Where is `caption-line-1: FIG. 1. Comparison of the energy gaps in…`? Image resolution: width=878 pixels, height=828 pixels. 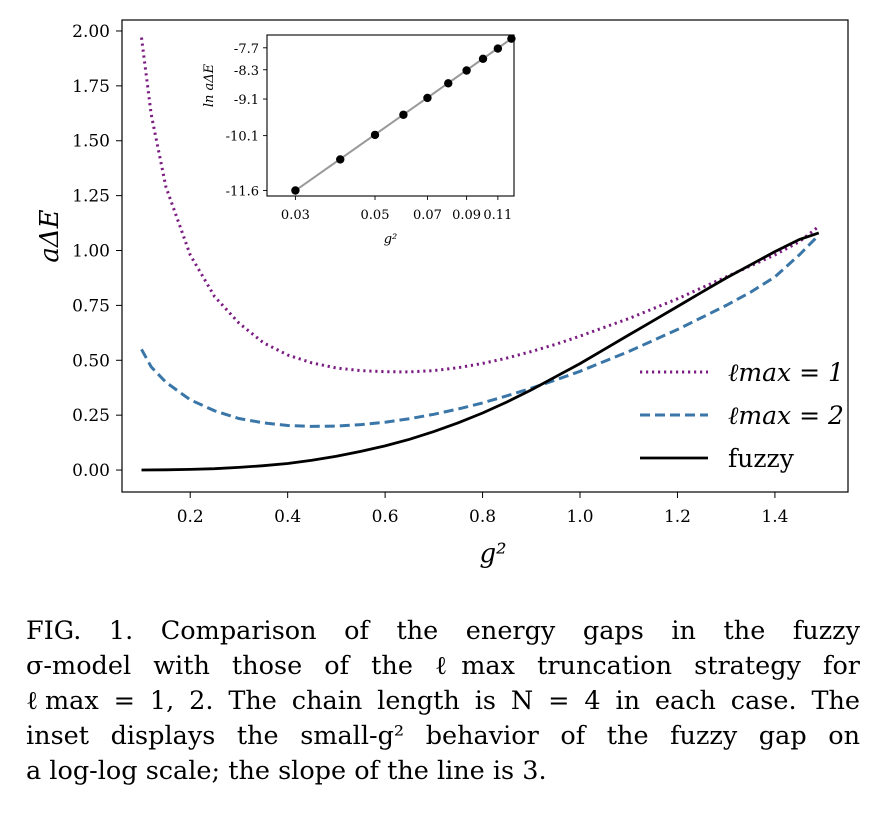
caption-line-1: FIG. 1. Comparison of the energy gaps in… is located at coordinates (443, 631).